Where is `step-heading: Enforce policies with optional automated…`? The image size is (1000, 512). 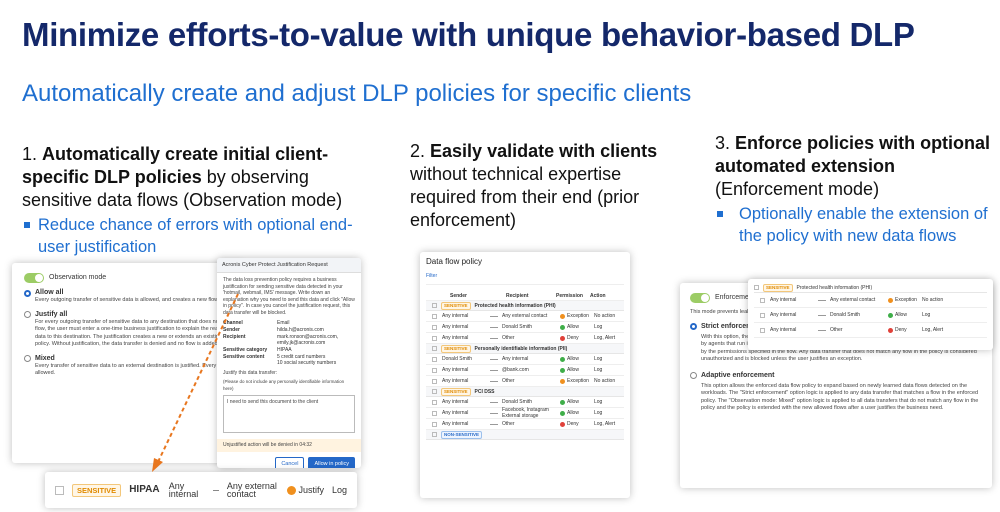 step-heading: Enforce policies with optional automated… is located at coordinates (853, 154).